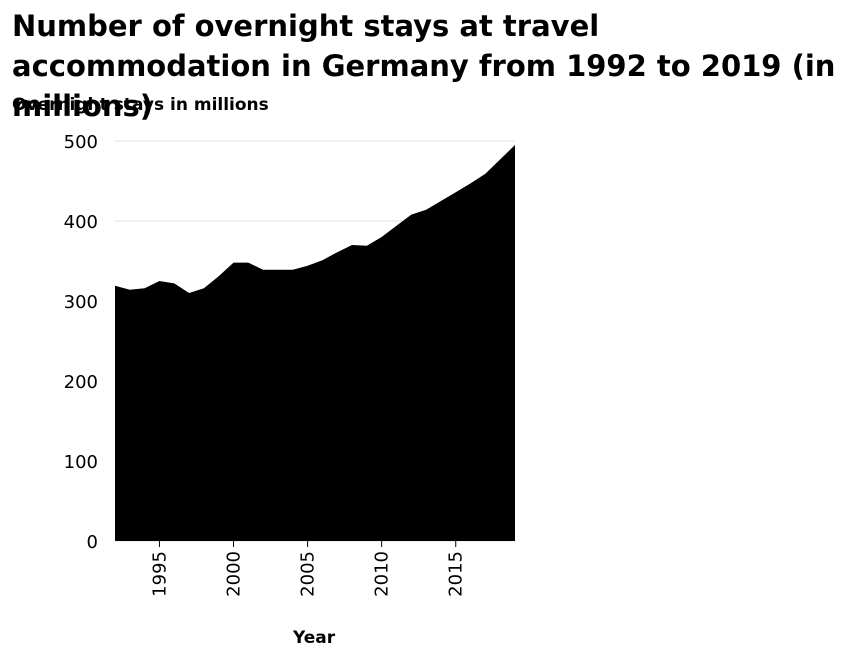 The width and height of the screenshot is (850, 662). I want to click on y-axis-ticks: 0 100 200 300 400 500, so click(81, 342).